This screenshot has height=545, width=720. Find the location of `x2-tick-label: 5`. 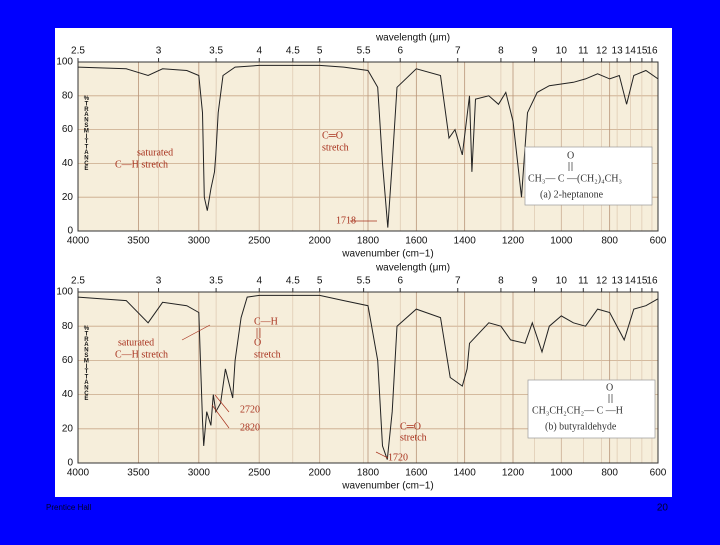

x2-tick-label: 5 is located at coordinates (320, 51).